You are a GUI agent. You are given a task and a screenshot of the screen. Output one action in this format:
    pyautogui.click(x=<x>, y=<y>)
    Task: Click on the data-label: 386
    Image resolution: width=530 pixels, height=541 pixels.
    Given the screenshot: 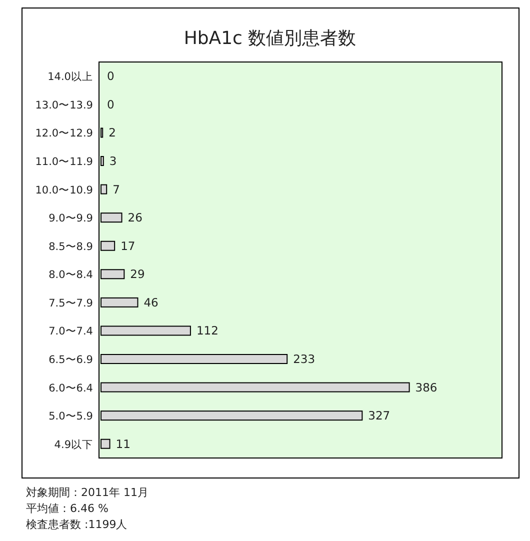 What is the action you would take?
    pyautogui.click(x=426, y=387)
    